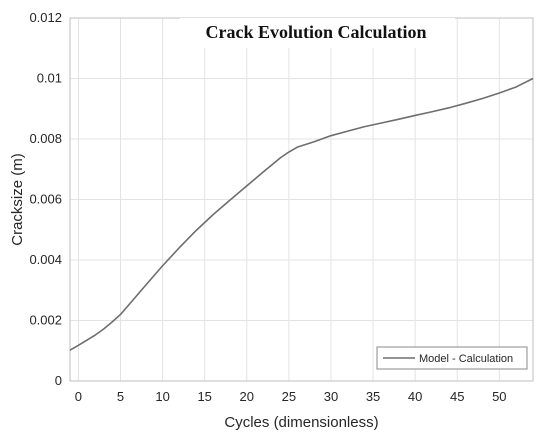 This screenshot has width=550, height=440. Describe the element at coordinates (45, 138) in the screenshot. I see `y-tick-label: 0.008` at that location.